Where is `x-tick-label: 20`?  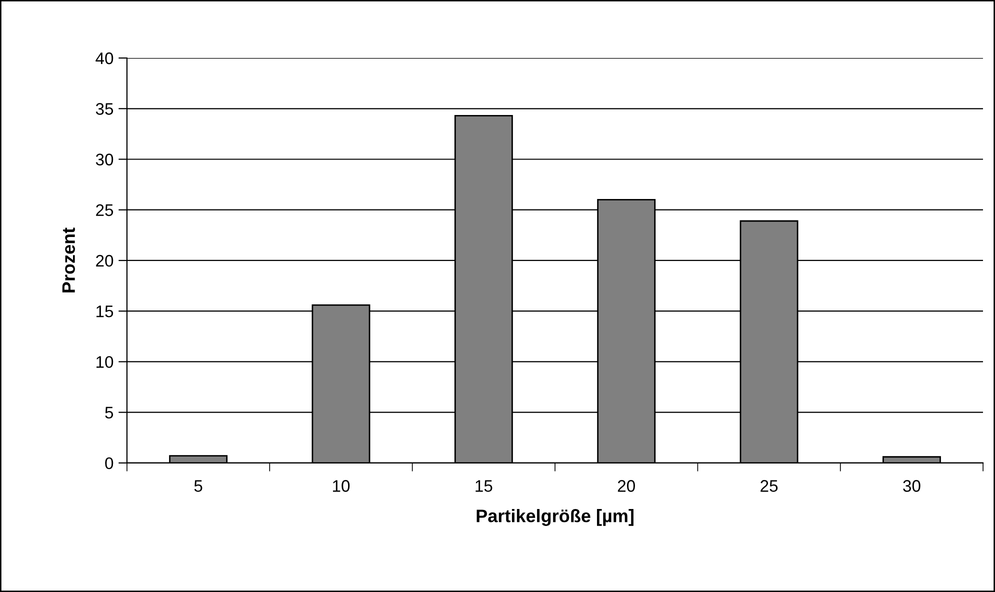
x-tick-label: 20 is located at coordinates (626, 486).